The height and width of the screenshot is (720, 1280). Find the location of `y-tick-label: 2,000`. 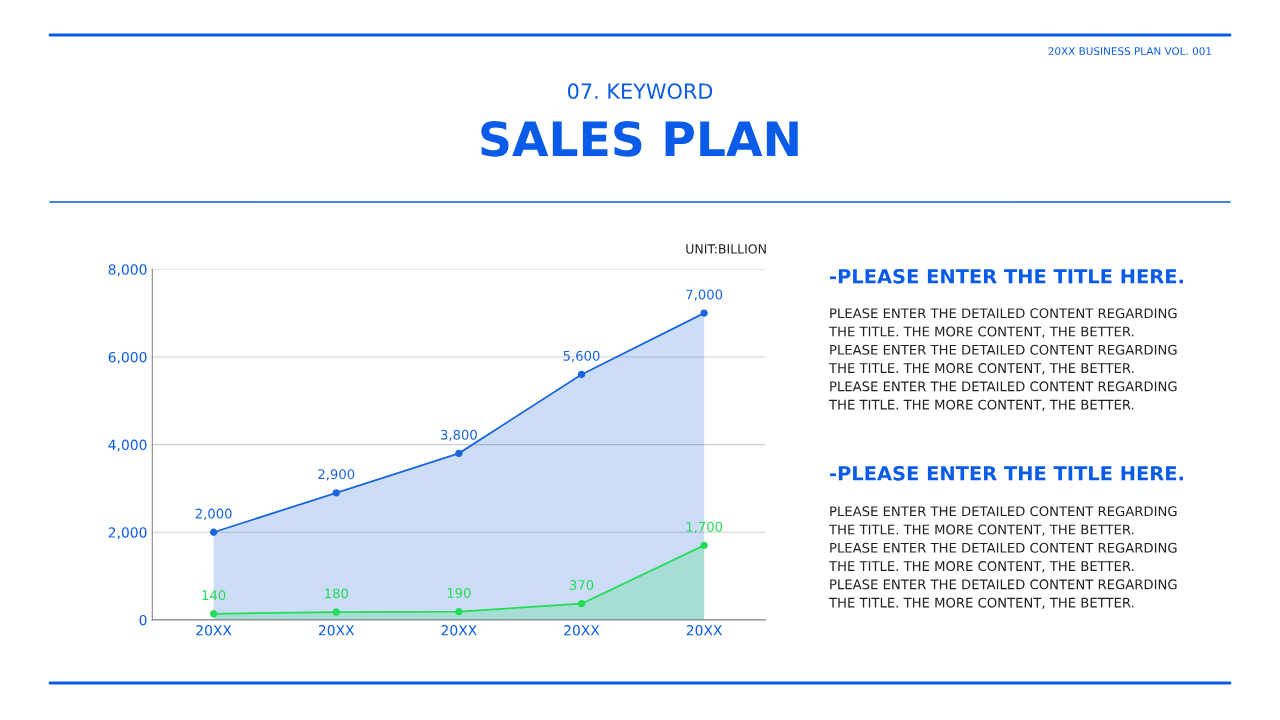

y-tick-label: 2,000 is located at coordinates (127, 533).